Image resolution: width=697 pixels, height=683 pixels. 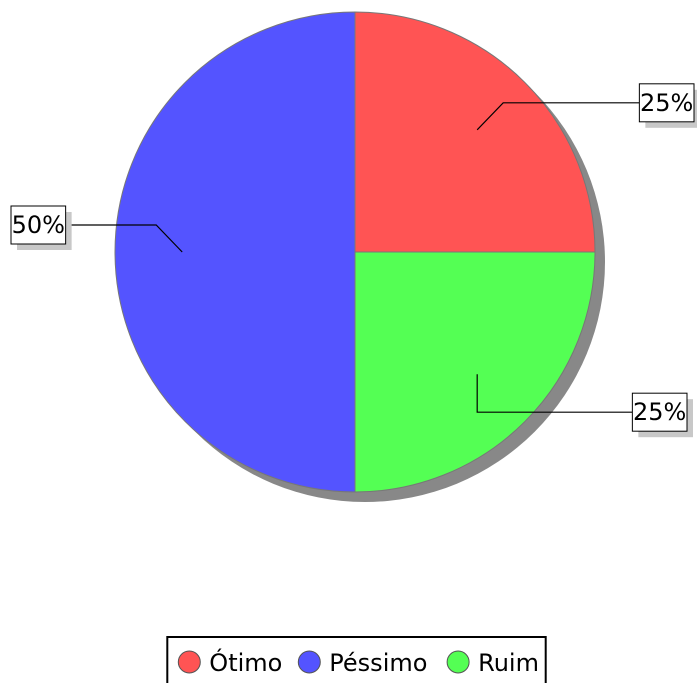 What do you see at coordinates (508, 663) in the screenshot?
I see `legend-label-ruim: Ruim` at bounding box center [508, 663].